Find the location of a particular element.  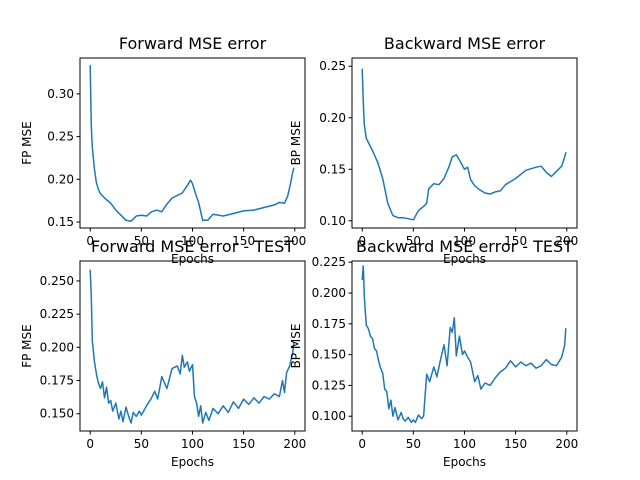

chart-title: Backward MSE error - TEST is located at coordinates (464, 246).